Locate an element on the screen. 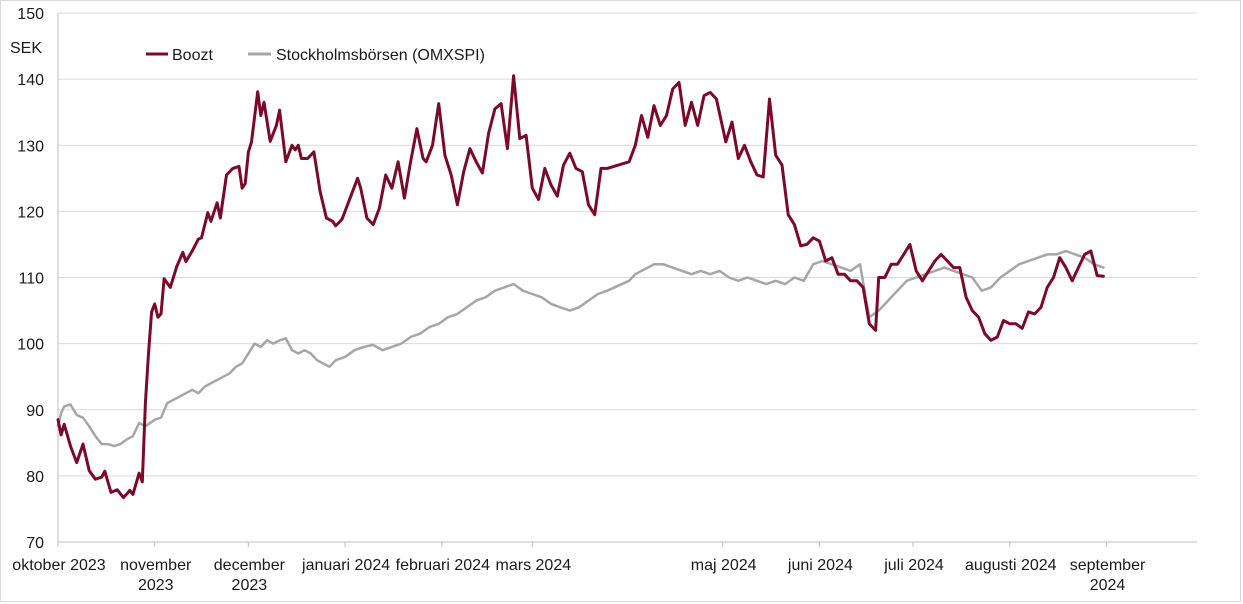 This screenshot has height=604, width=1243. x-tick-label-7: juni 2024 is located at coordinates (820, 565).